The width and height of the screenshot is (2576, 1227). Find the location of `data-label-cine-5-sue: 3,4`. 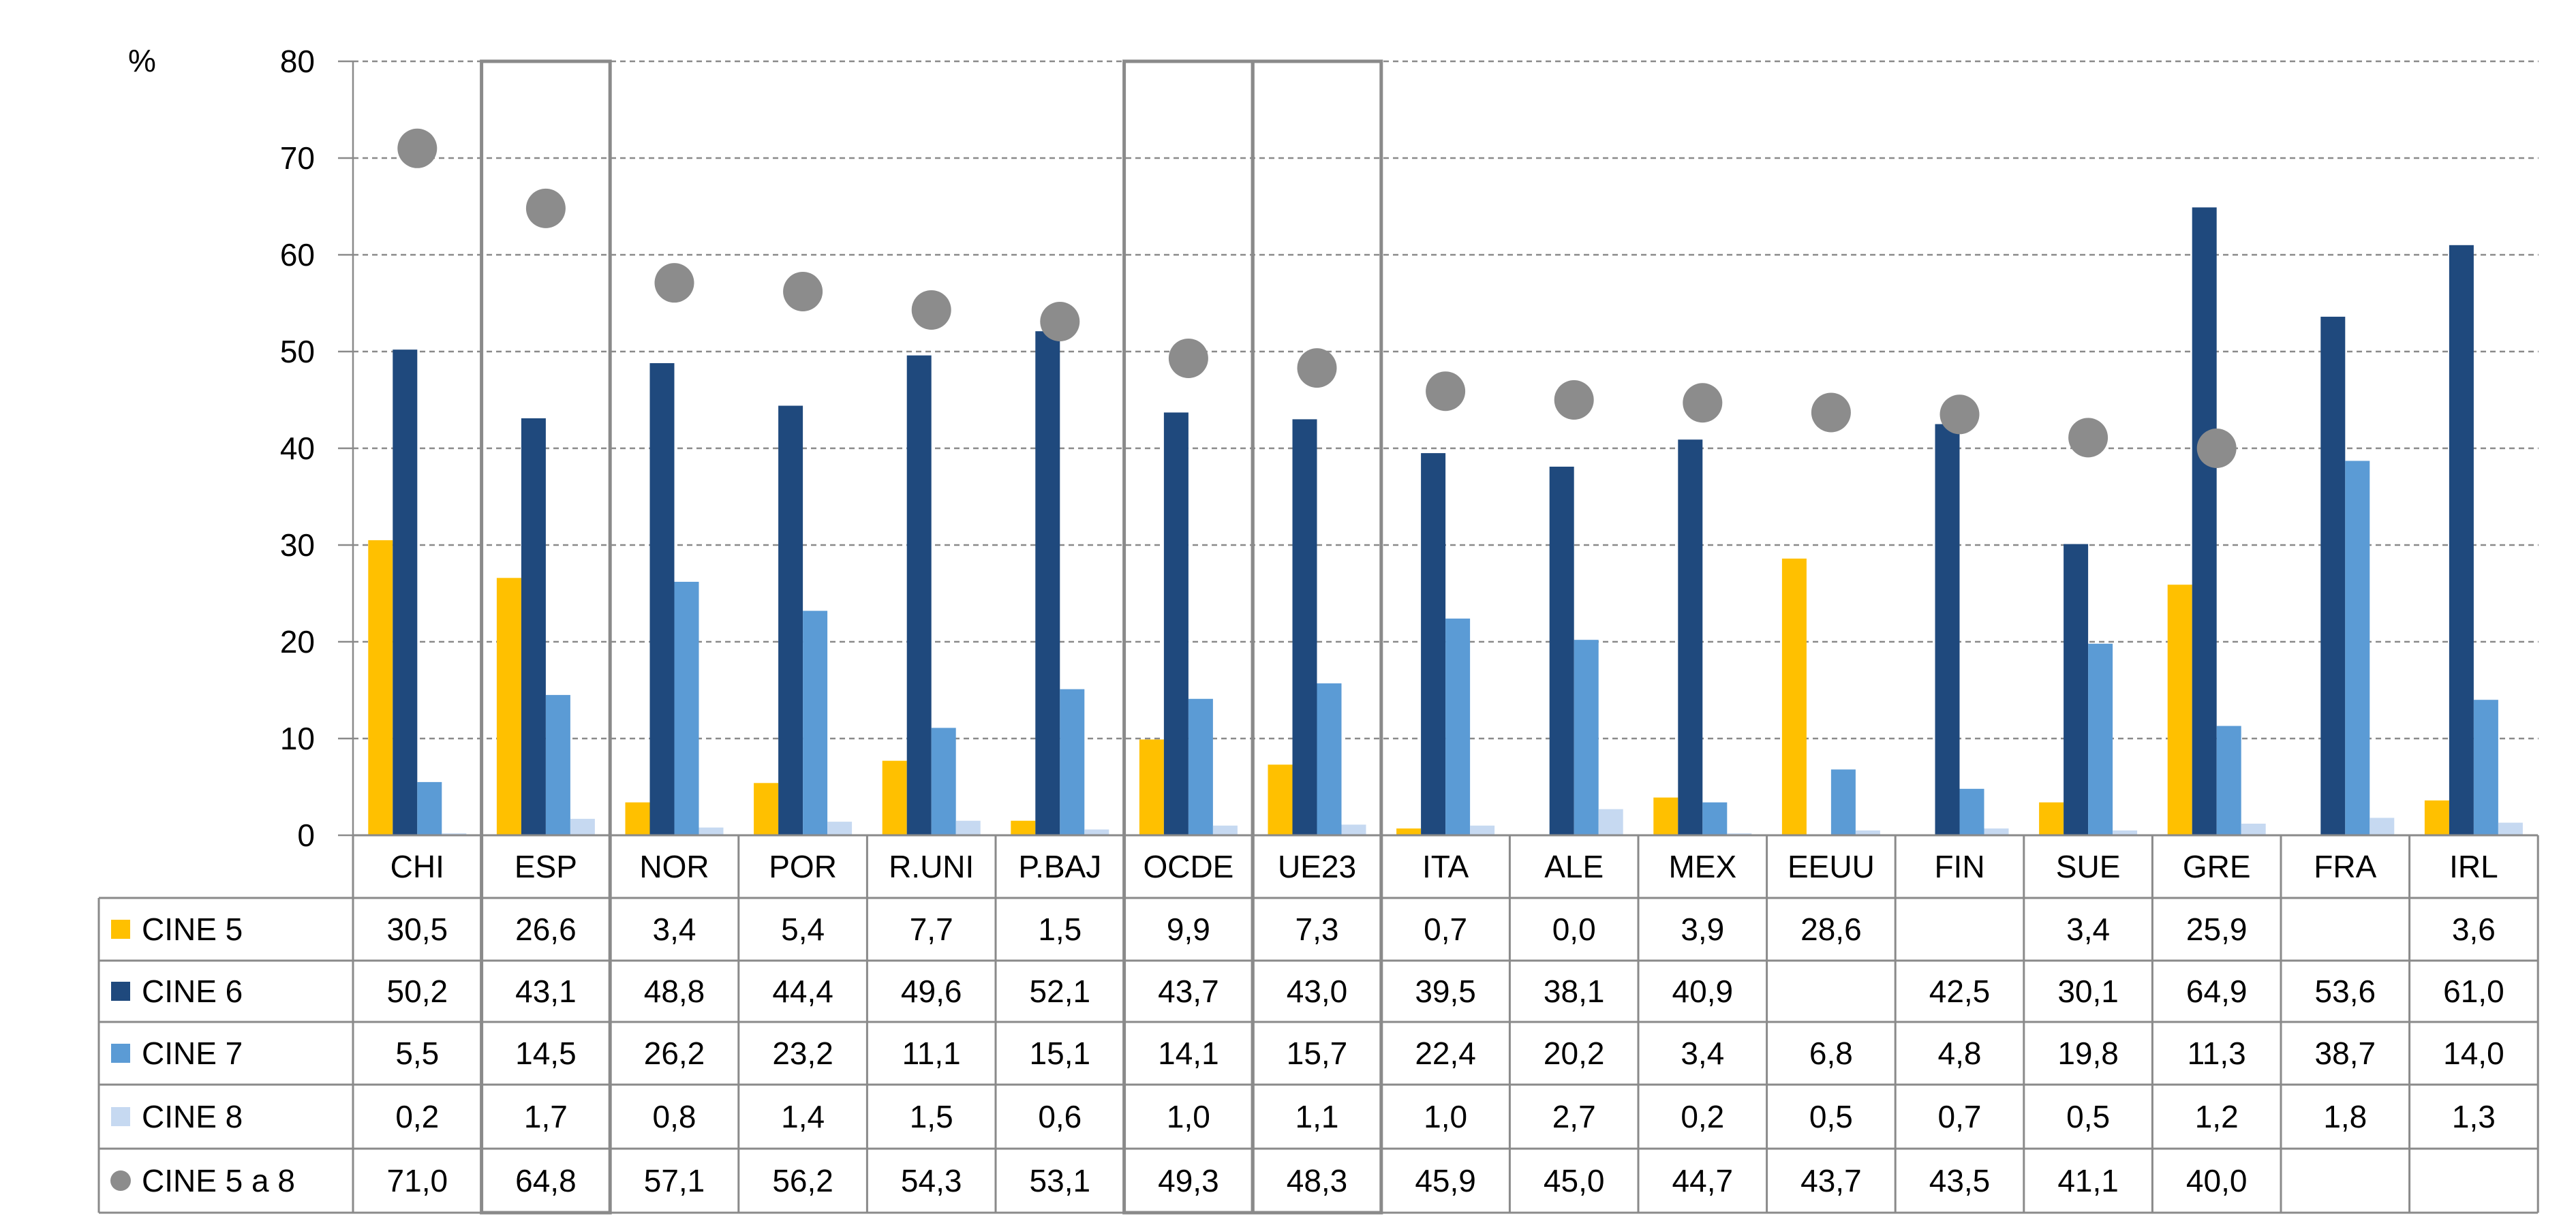

data-label-cine-5-sue: 3,4 is located at coordinates (2088, 929).